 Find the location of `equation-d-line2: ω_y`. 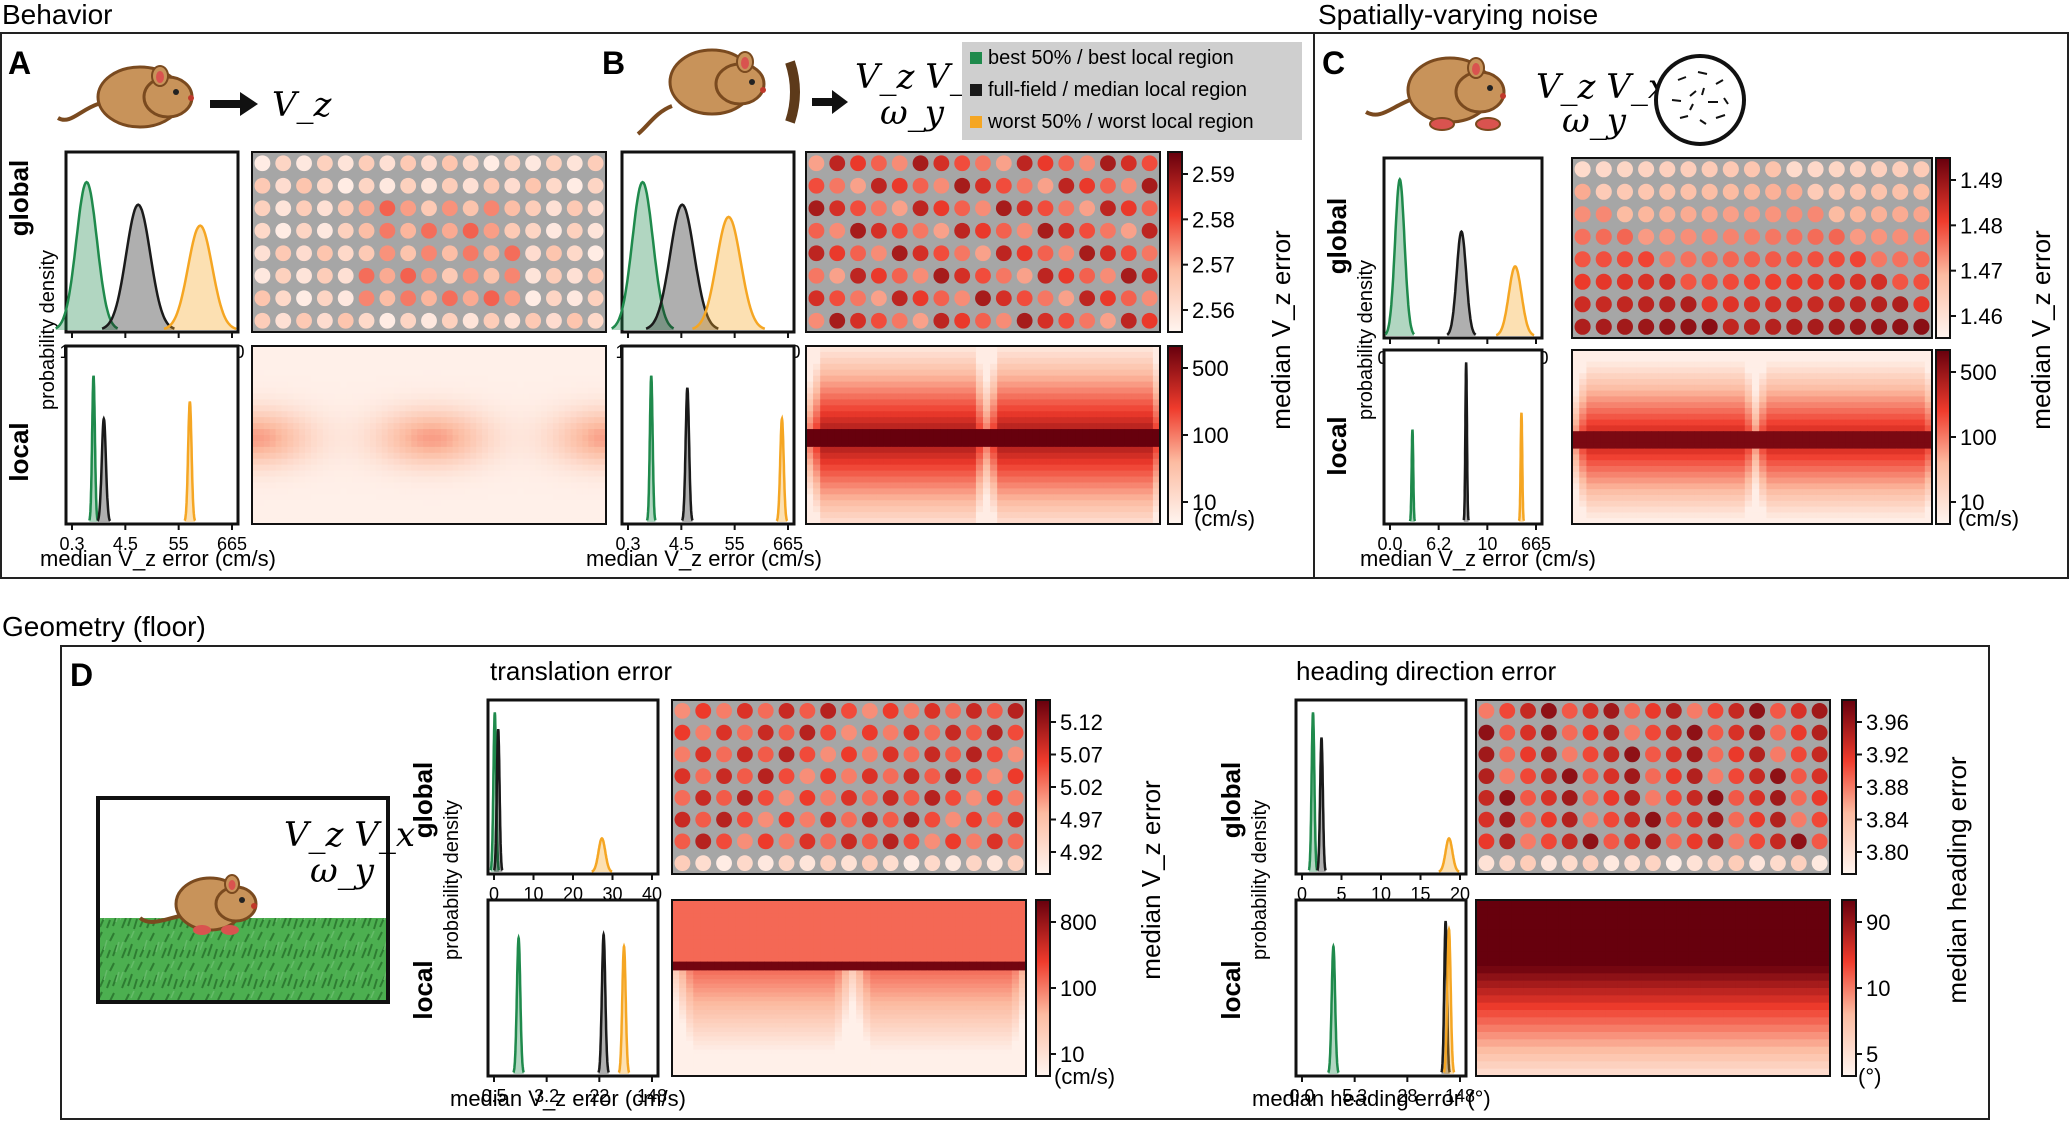

equation-d-line2: ω_y is located at coordinates (342, 871).